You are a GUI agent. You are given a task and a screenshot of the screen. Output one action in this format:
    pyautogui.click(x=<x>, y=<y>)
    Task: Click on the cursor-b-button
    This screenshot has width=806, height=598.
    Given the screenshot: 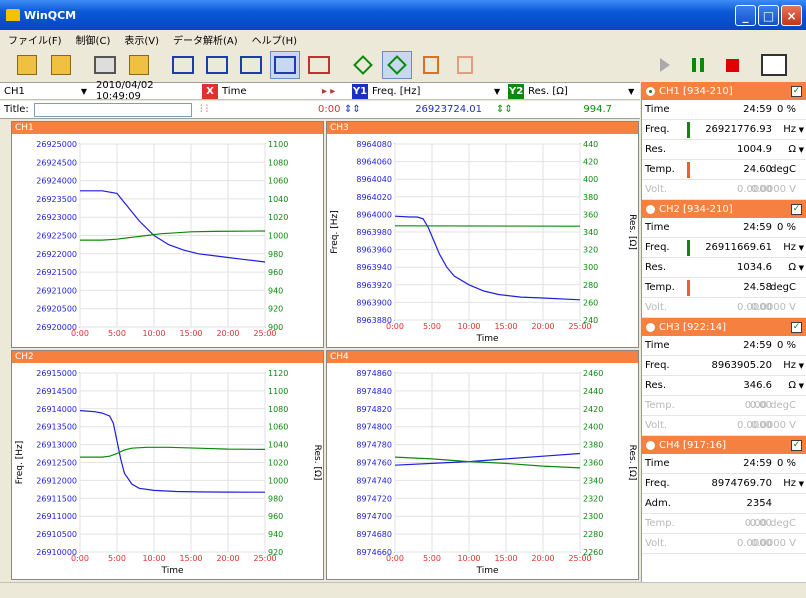 What is the action you would take?
    pyautogui.click(x=397, y=65)
    